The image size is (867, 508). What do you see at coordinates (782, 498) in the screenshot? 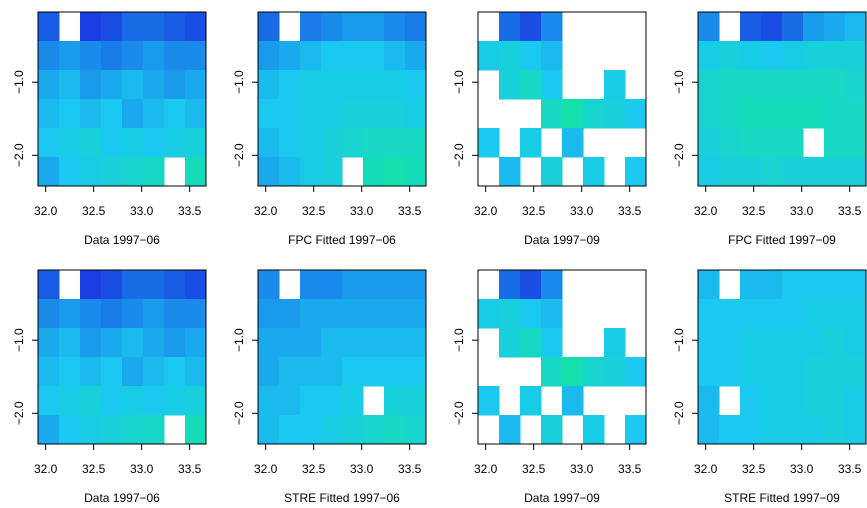
I see `panel-label: STRE Fitted 1997−09` at bounding box center [782, 498].